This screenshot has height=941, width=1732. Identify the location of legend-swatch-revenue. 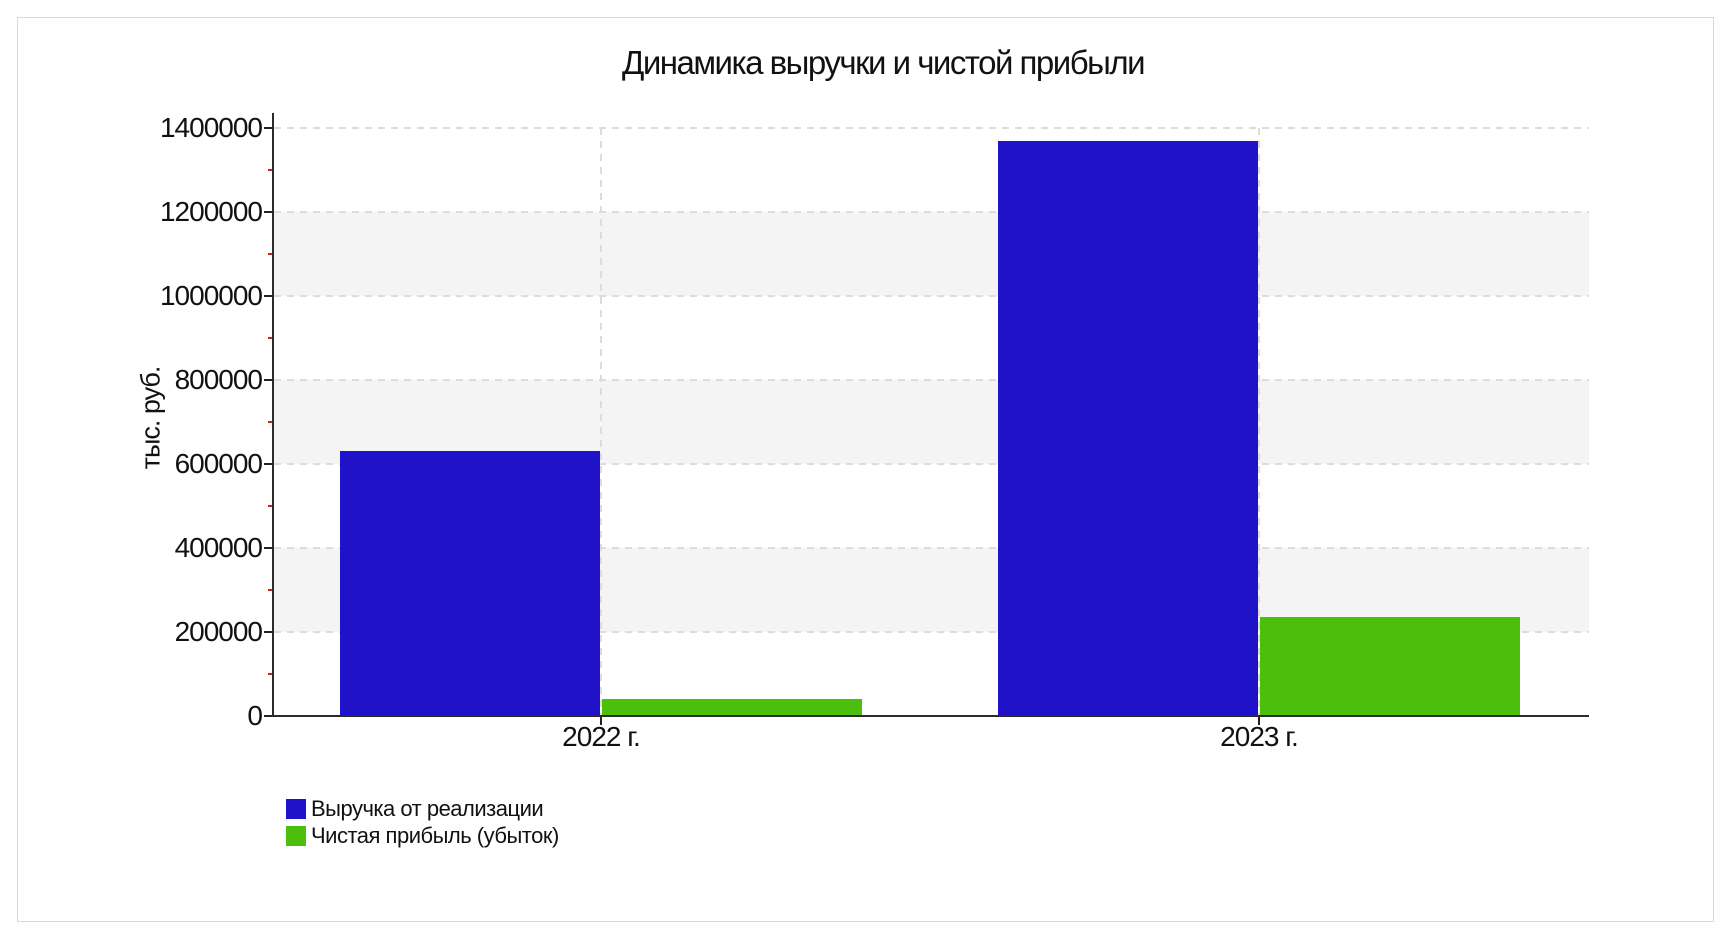
(296, 808).